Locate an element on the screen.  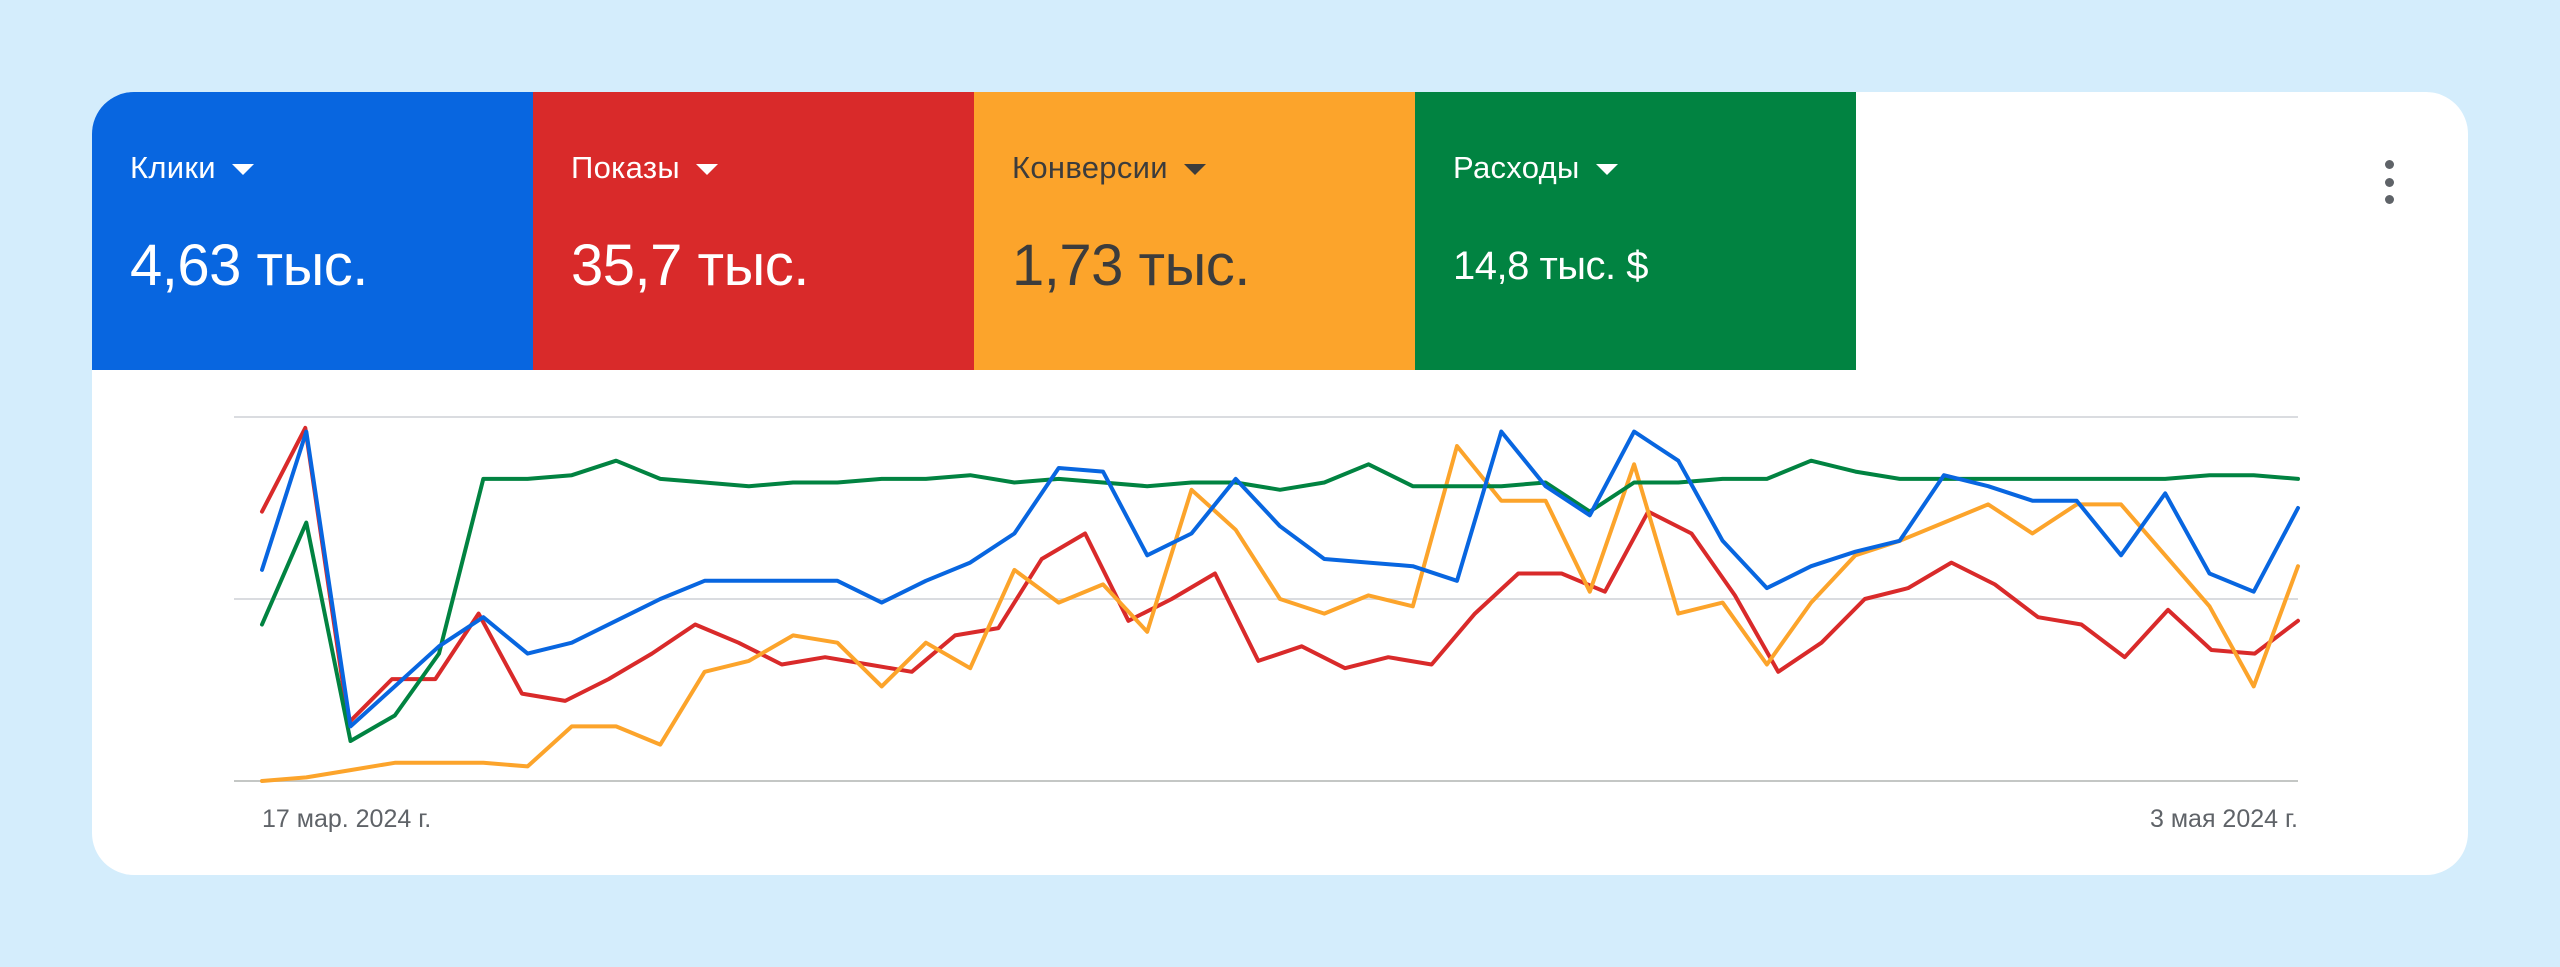
metric-tab-impressions: Показы 35,7 тыс. is located at coordinates (753, 231).